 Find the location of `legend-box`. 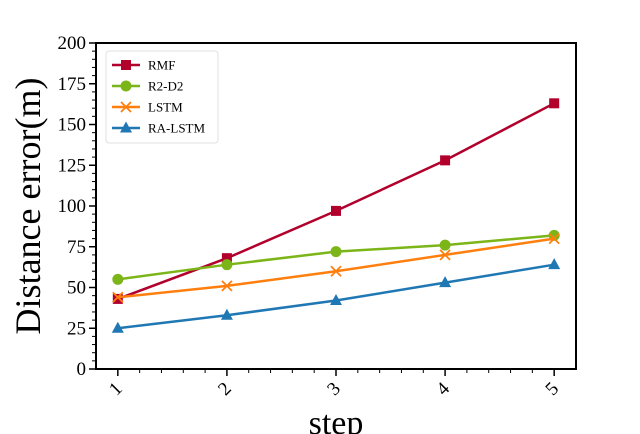

legend-box is located at coordinates (162, 97).